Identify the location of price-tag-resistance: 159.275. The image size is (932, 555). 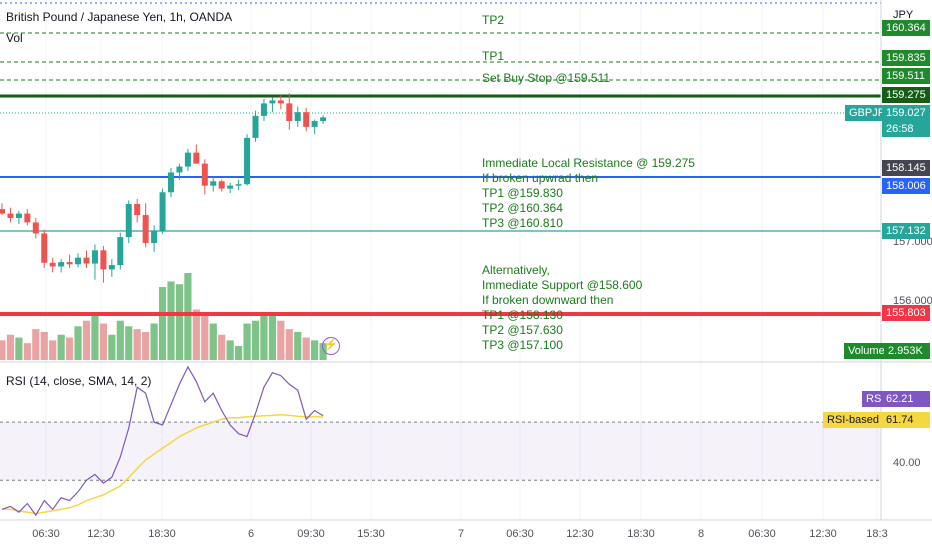
(906, 95).